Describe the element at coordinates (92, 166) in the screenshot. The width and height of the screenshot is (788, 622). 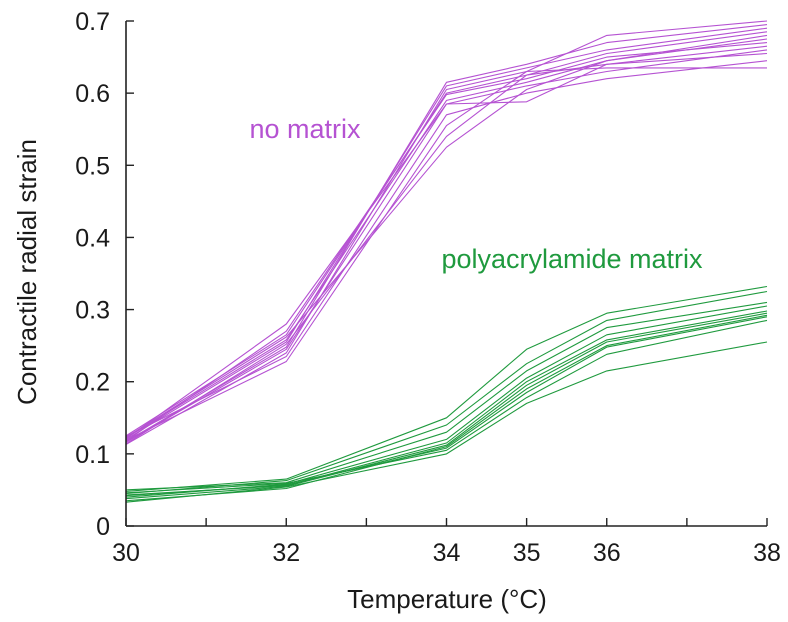
I see `y-tick-label: 0.5` at that location.